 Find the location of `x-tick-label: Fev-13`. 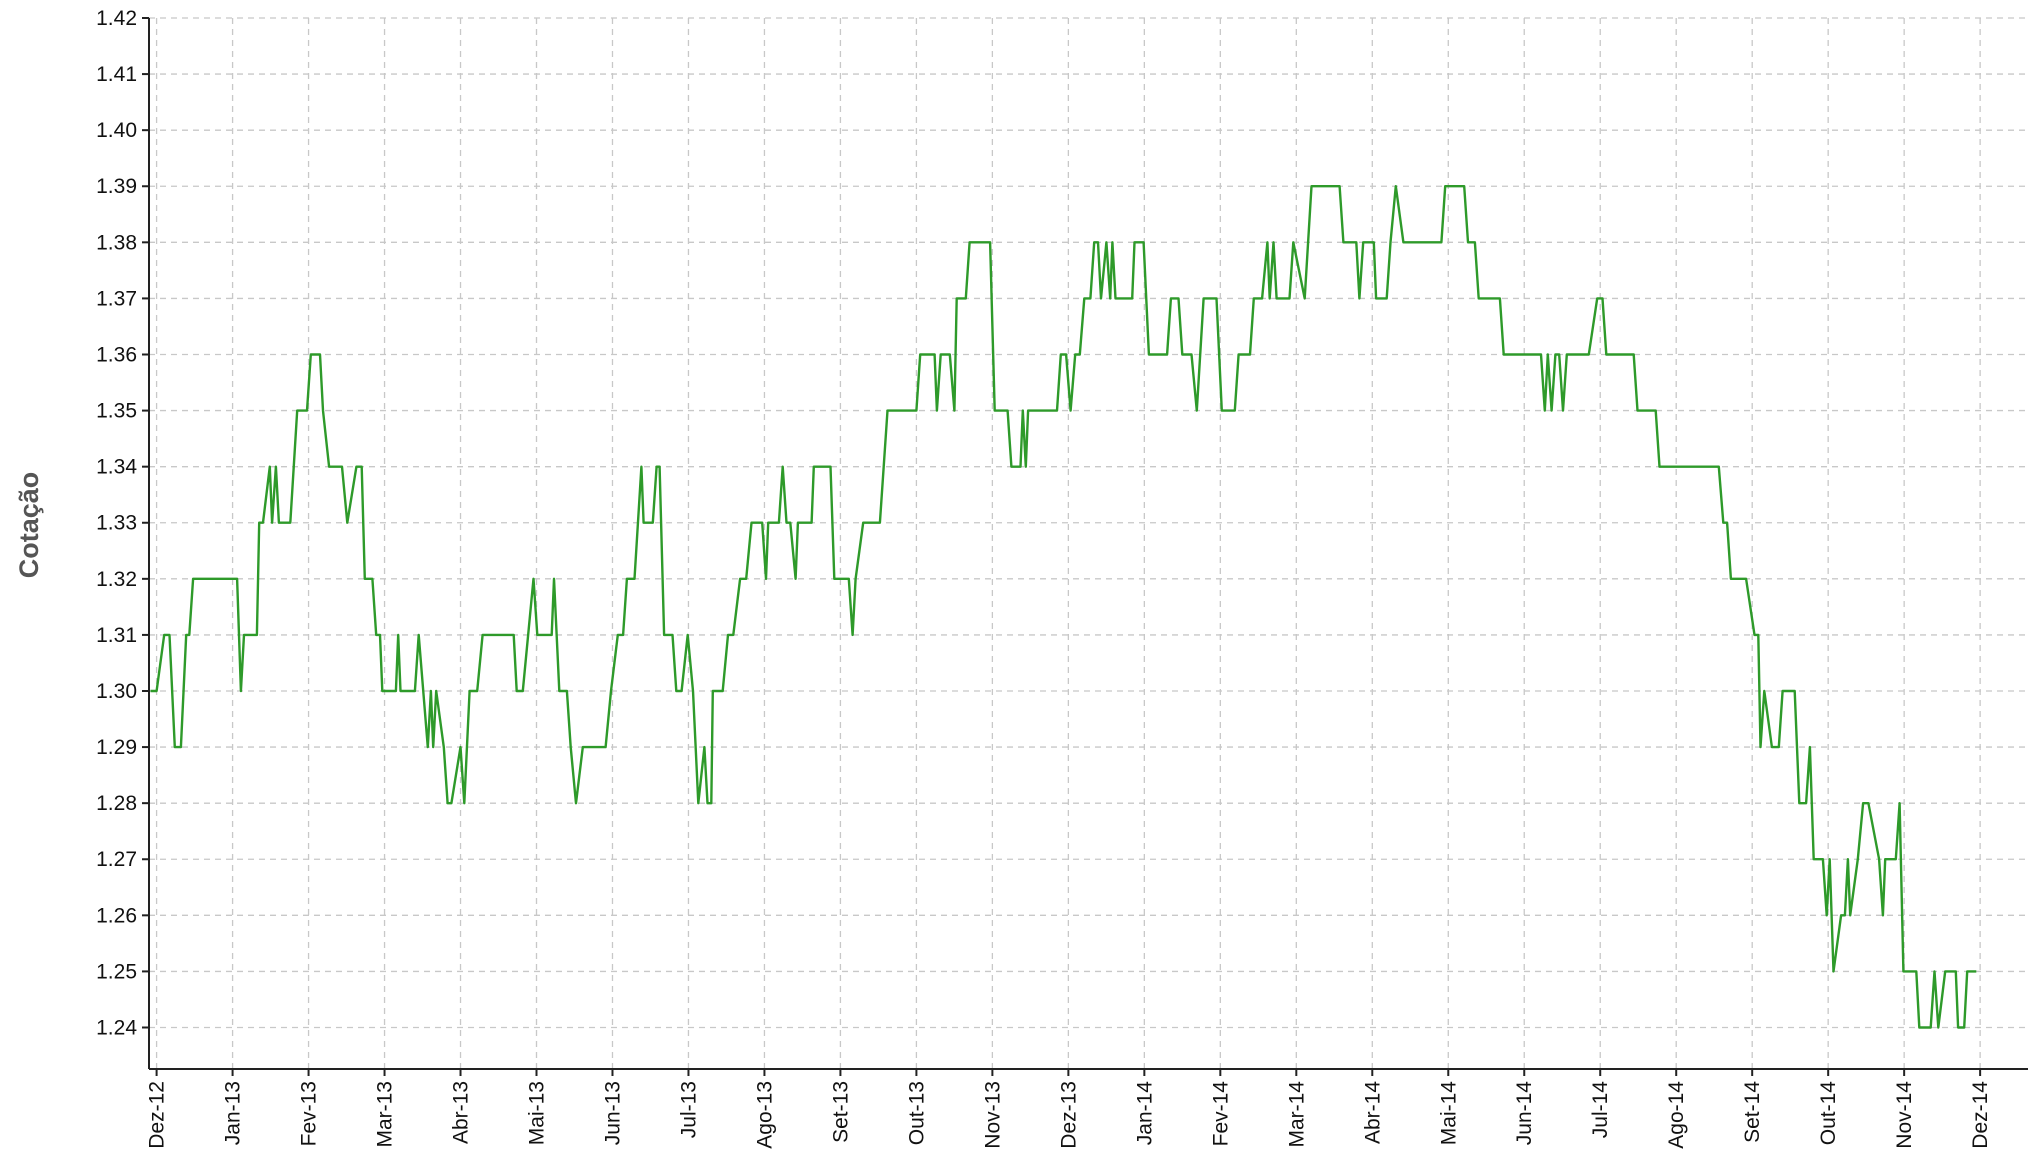

x-tick-label: Fev-13 is located at coordinates (309, 1113).